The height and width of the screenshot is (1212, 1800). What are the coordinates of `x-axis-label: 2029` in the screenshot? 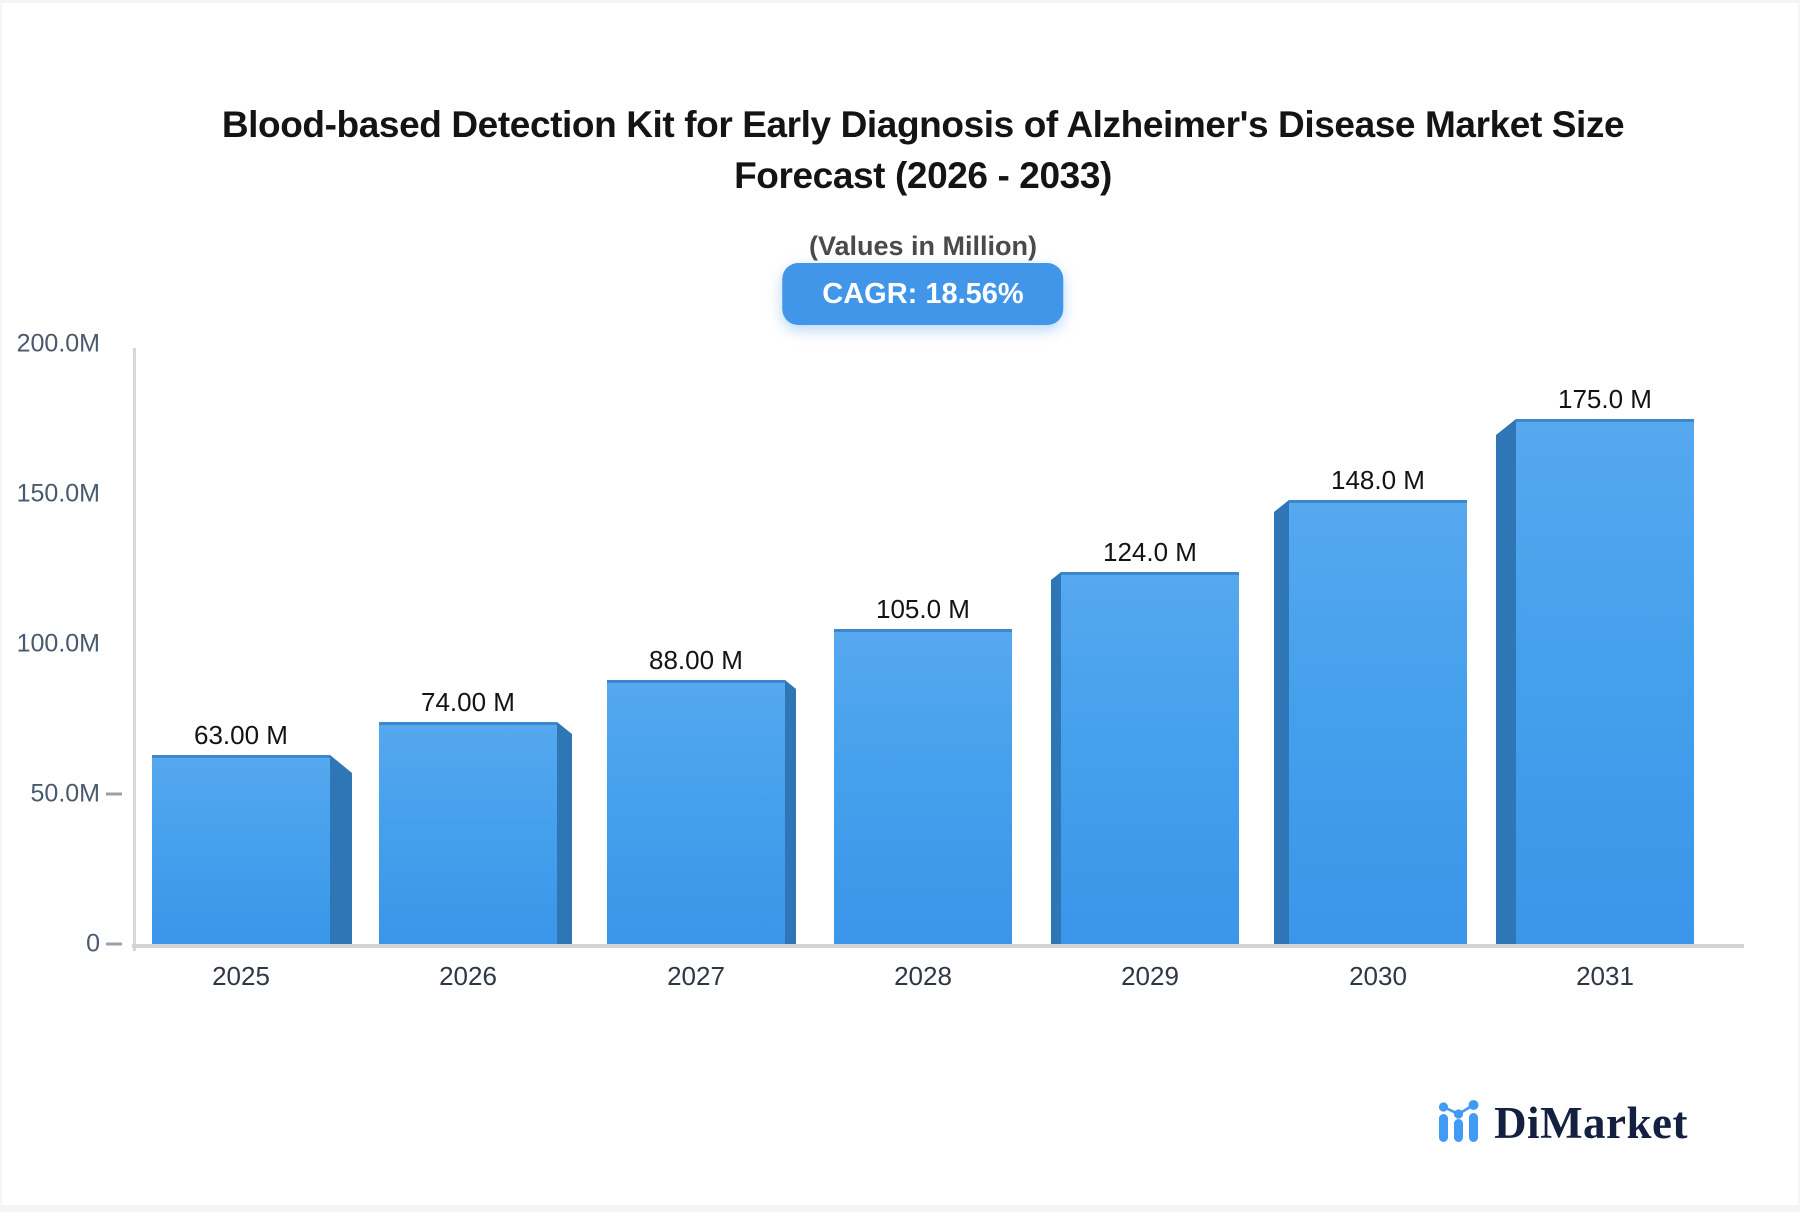 It's located at (1150, 976).